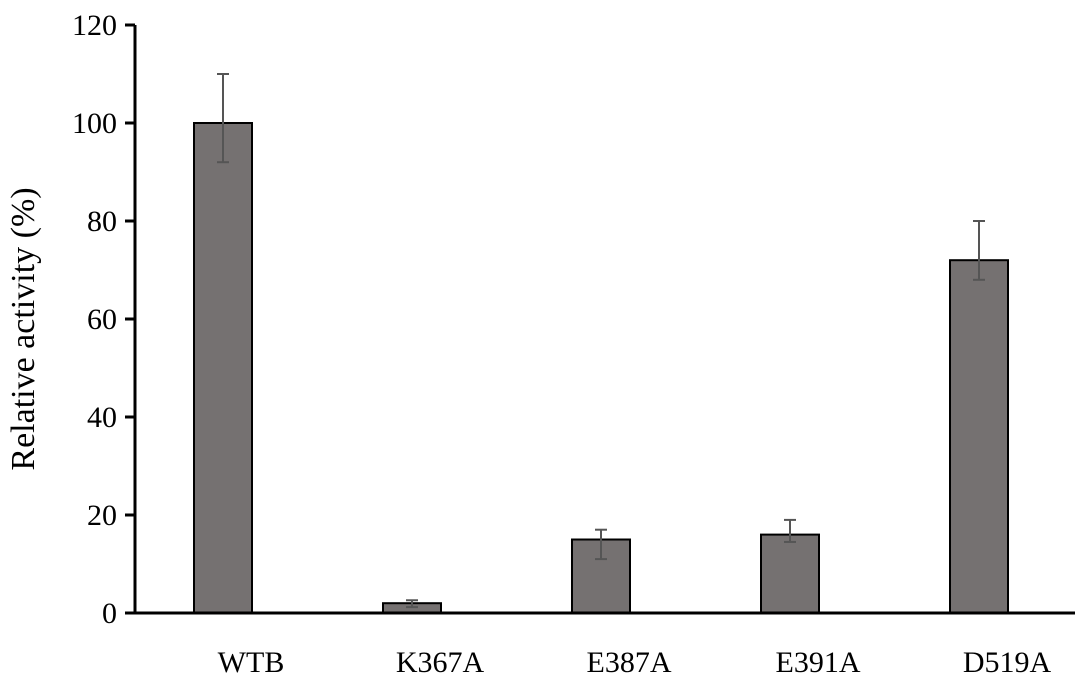 Image resolution: width=1077 pixels, height=676 pixels. I want to click on x-tick-label-e387a: E387A, so click(629, 661).